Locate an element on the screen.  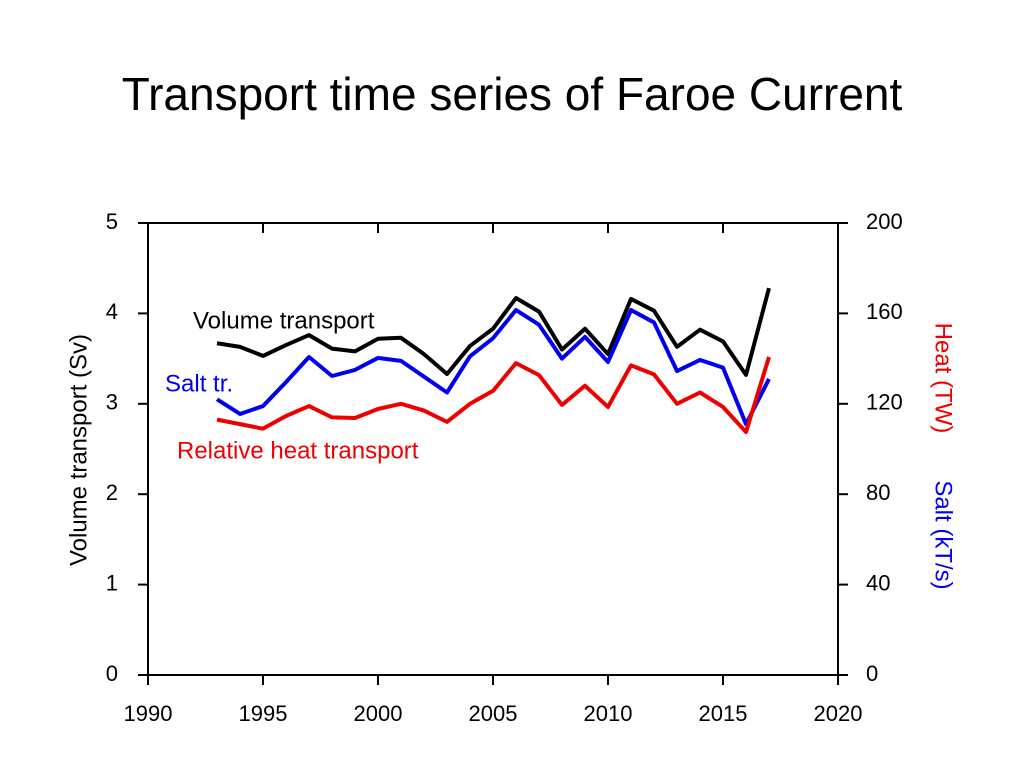
series-label: Volume transport is located at coordinates (284, 320).